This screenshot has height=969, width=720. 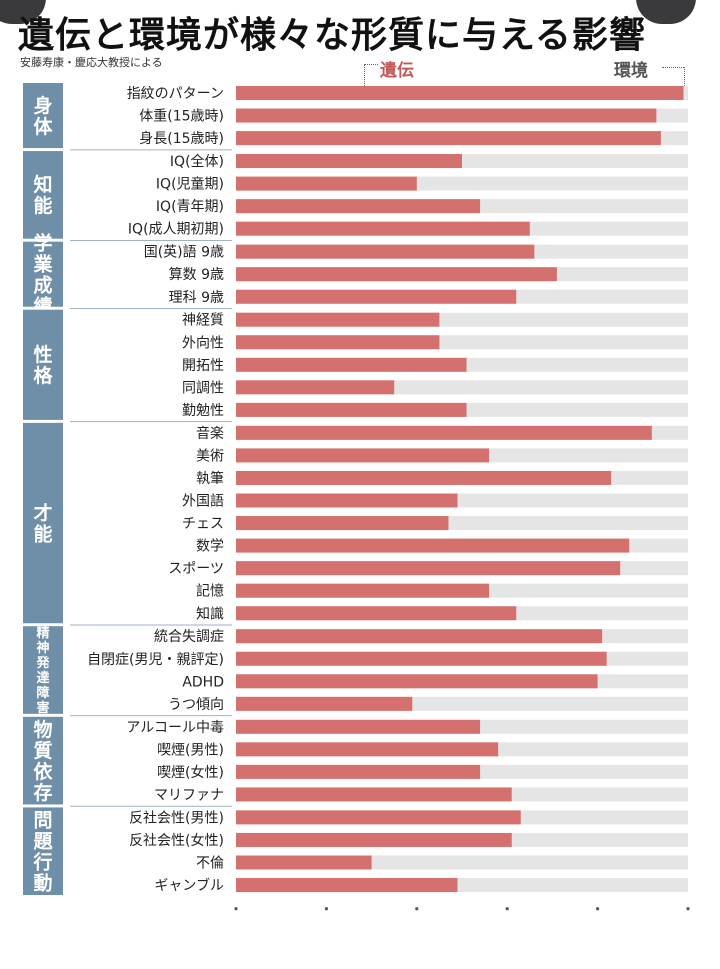 What do you see at coordinates (332, 35) in the screenshot?
I see `chart-title: 遺伝と環境が様々な形質に与える影響` at bounding box center [332, 35].